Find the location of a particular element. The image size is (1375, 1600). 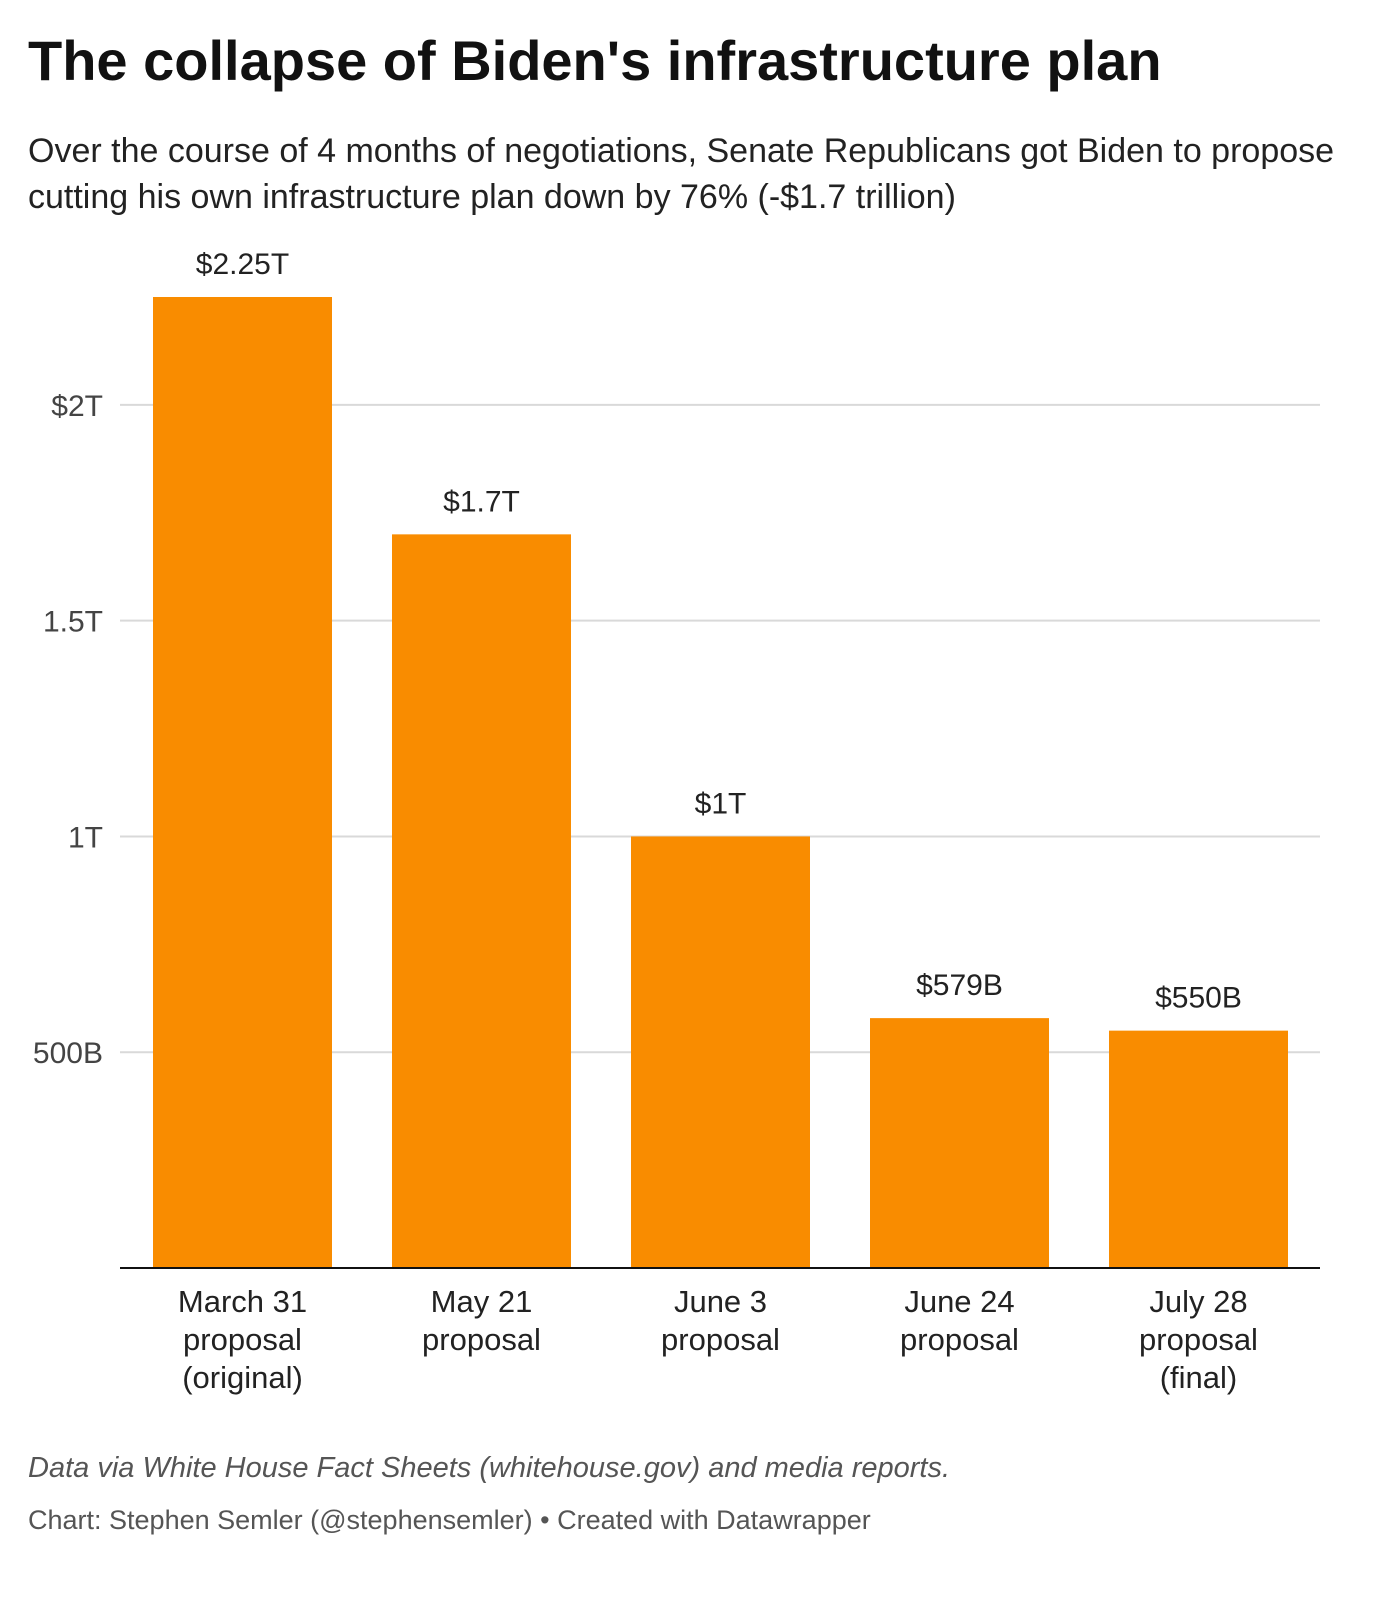

value-label: $550B is located at coordinates (1198, 998).